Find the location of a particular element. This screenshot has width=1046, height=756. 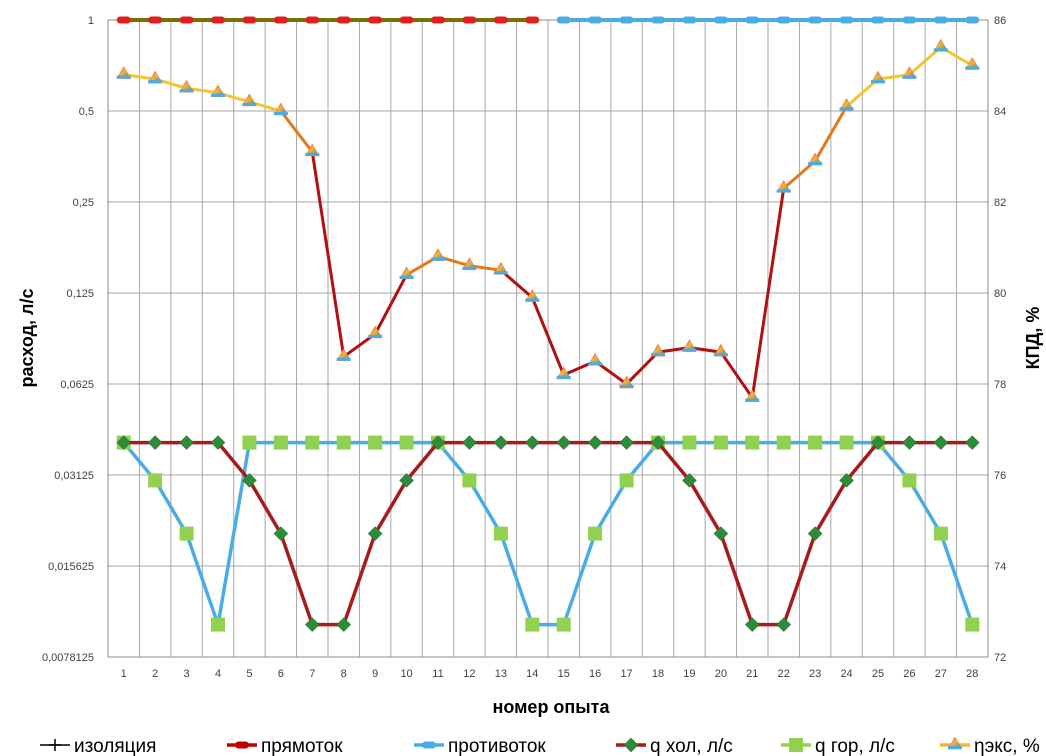

y-tick-label: 0,5 is located at coordinates (86, 112).